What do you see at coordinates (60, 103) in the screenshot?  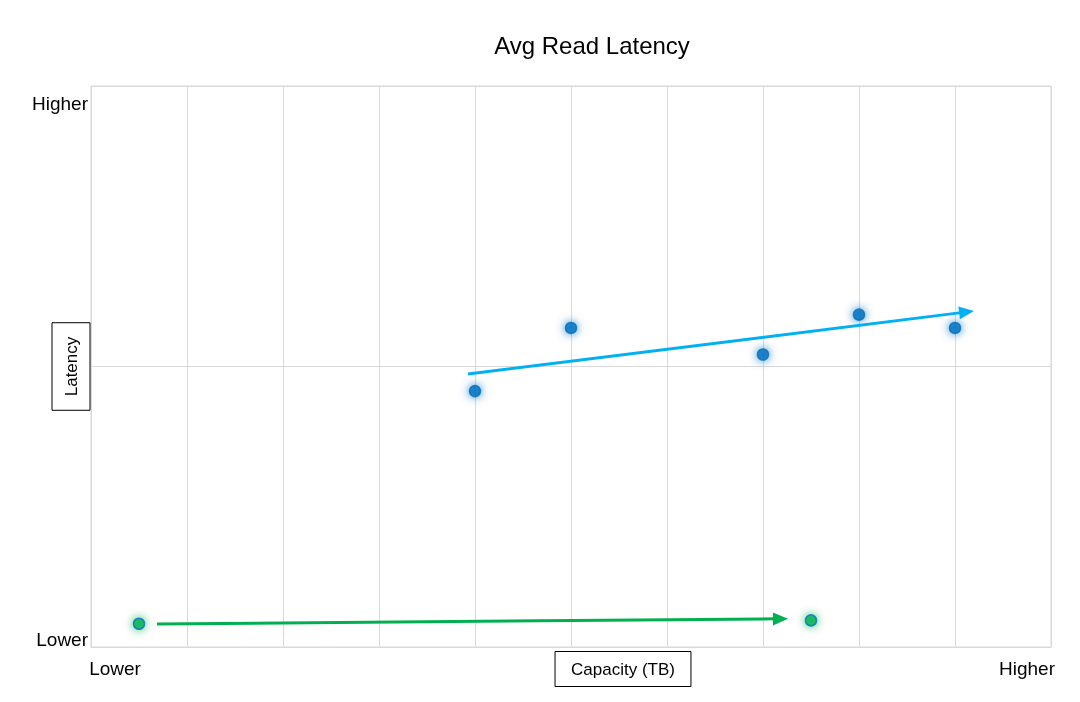 I see `text: Higher` at bounding box center [60, 103].